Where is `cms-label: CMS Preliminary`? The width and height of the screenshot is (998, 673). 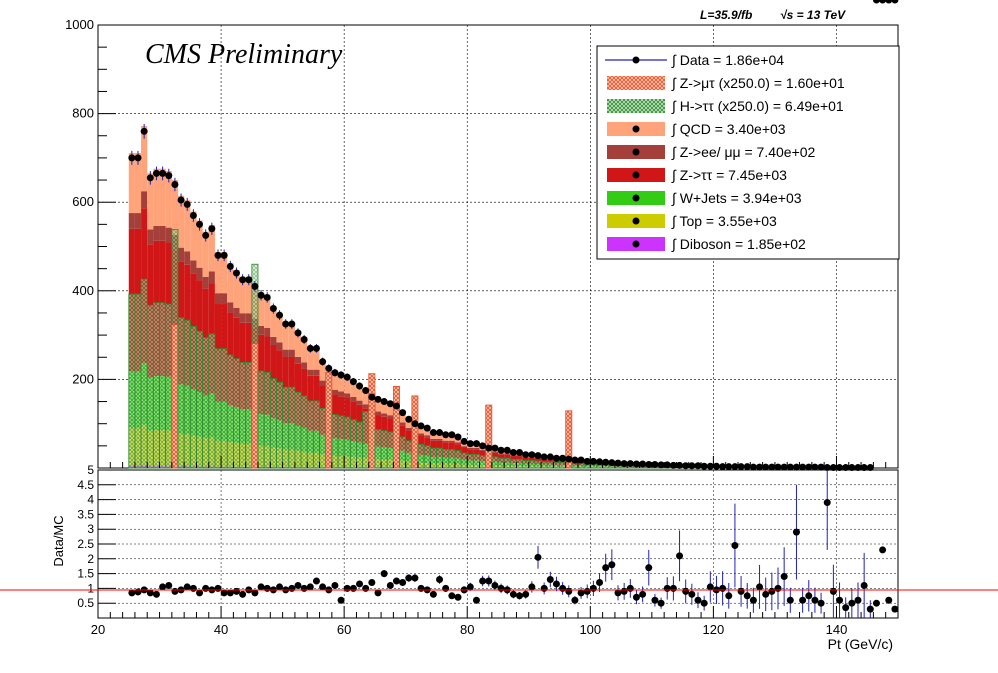
cms-label: CMS Preliminary is located at coordinates (244, 54).